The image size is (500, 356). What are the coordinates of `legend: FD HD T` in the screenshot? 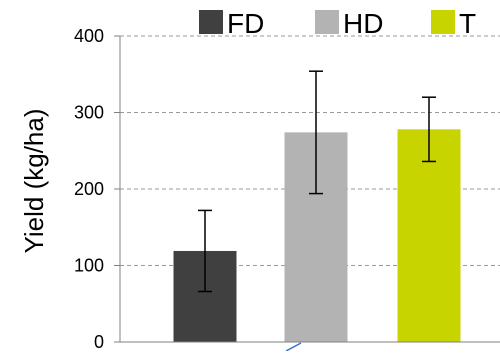 It's located at (337, 23).